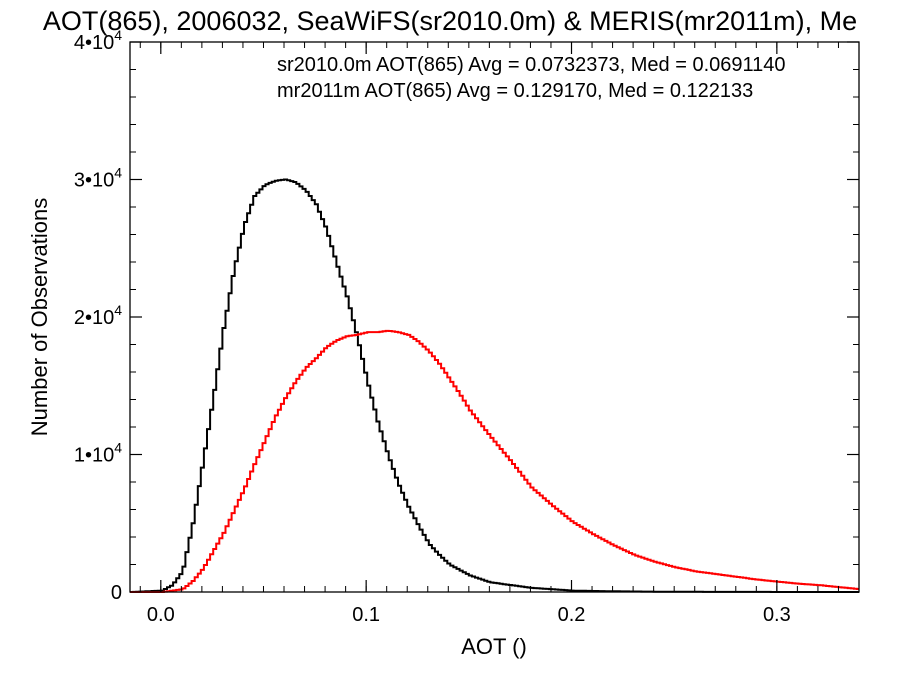  I want to click on x-axis-label: AOT (), so click(494, 646).